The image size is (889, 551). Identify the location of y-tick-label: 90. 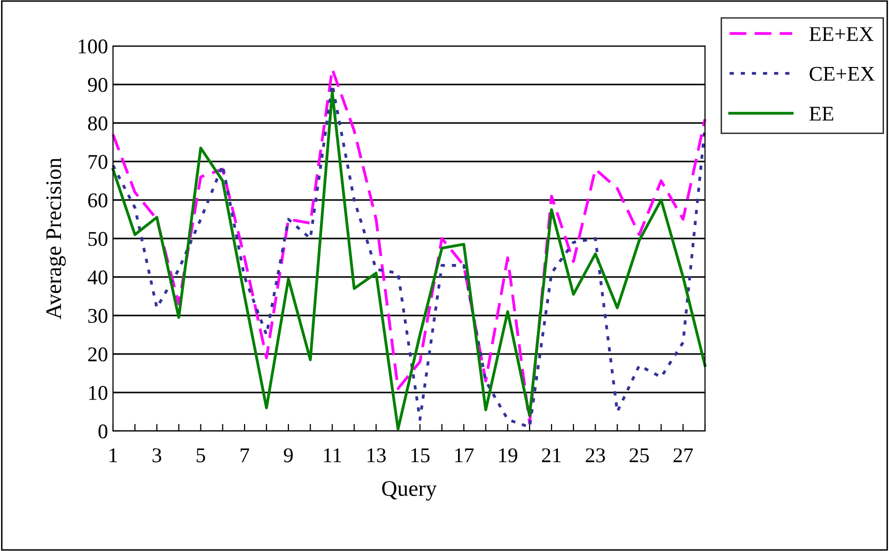
(98, 85).